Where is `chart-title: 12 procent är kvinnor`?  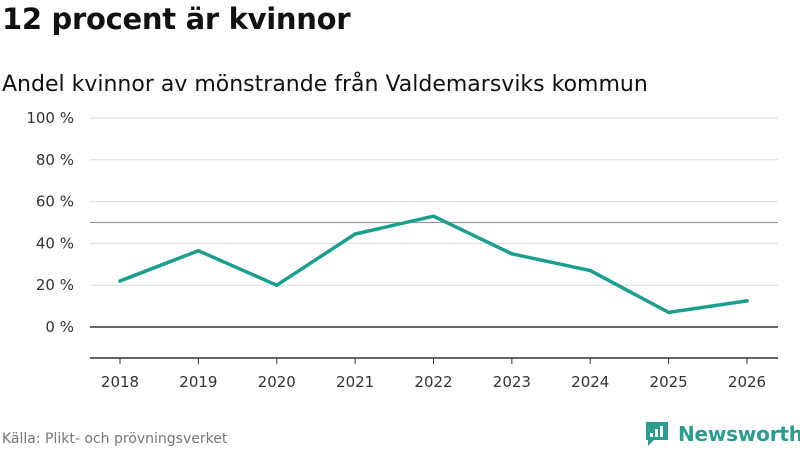
chart-title: 12 procent är kvinnor is located at coordinates (176, 19).